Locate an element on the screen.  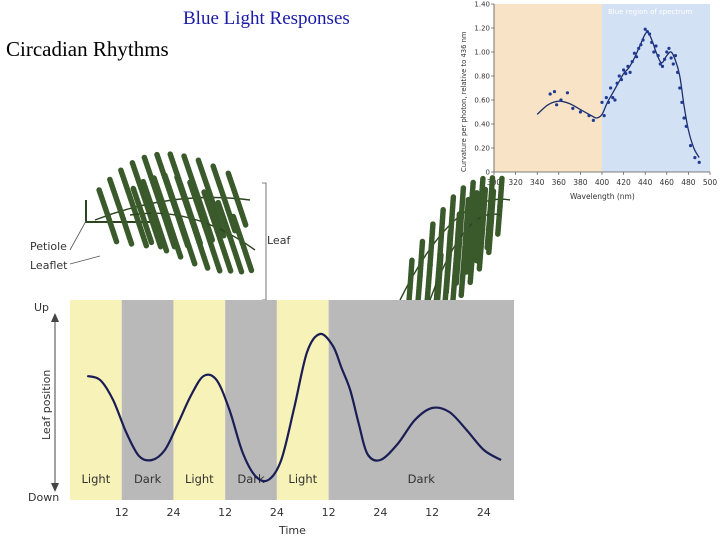
petiole-stem is located at coordinates (117, 211).